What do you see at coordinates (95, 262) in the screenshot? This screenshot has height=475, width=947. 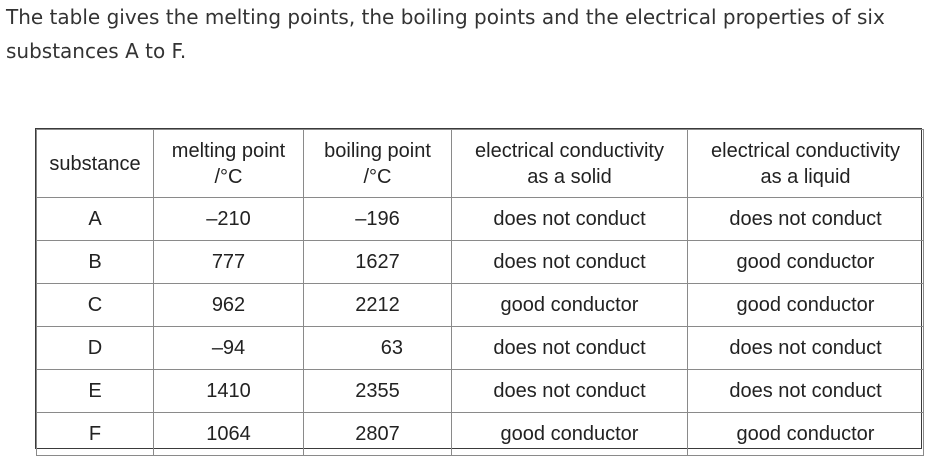 I see `substance-cell: B` at bounding box center [95, 262].